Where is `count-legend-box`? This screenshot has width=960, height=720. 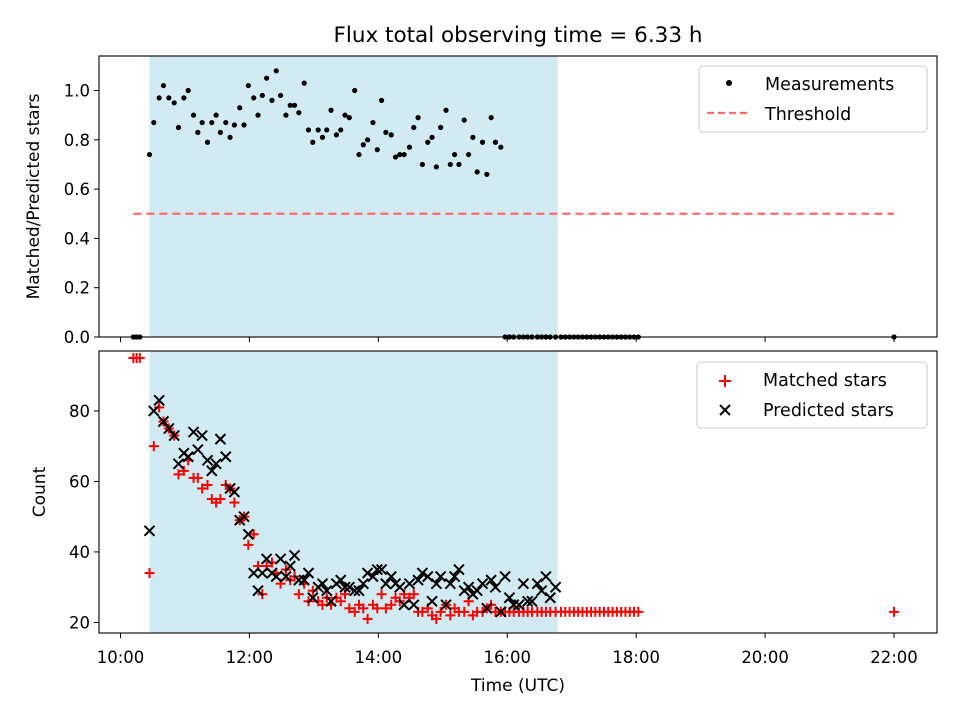
count-legend-box is located at coordinates (812, 395).